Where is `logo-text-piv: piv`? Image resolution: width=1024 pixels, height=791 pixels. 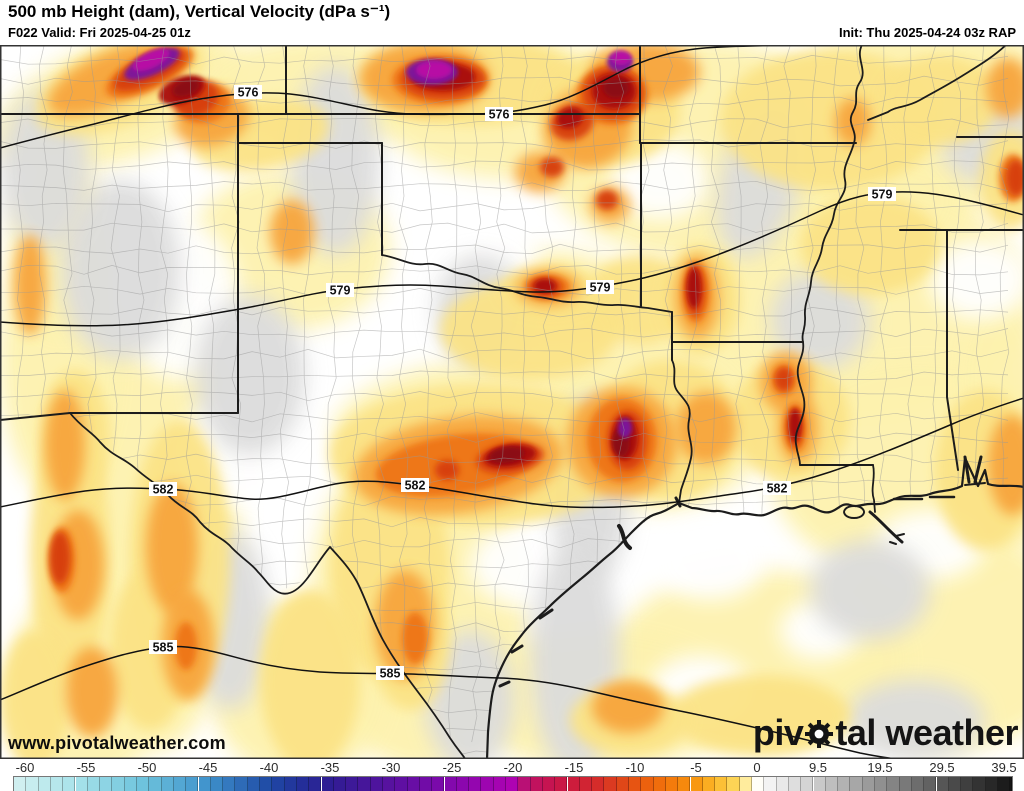 logo-text-piv: piv is located at coordinates (778, 732).